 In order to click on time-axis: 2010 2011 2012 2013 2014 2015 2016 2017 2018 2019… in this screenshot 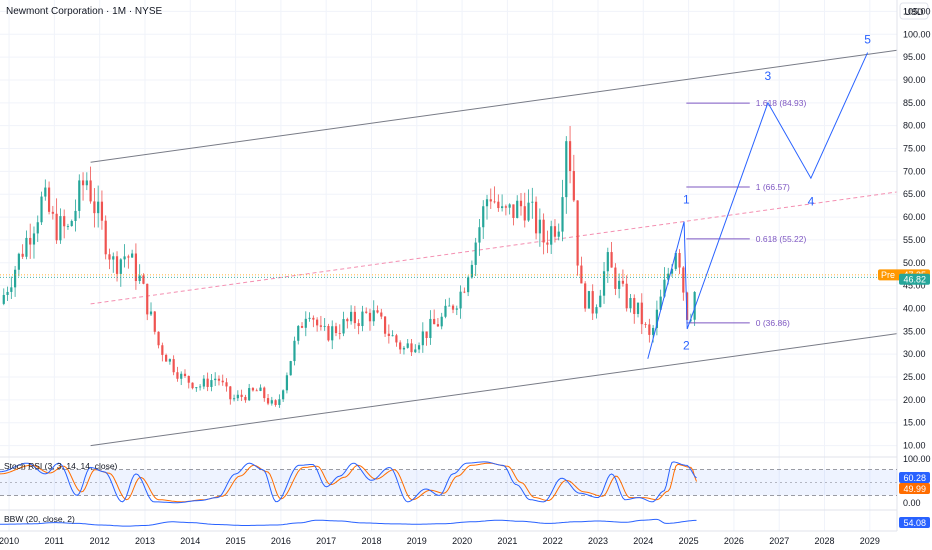, I will do `click(448, 538)`.